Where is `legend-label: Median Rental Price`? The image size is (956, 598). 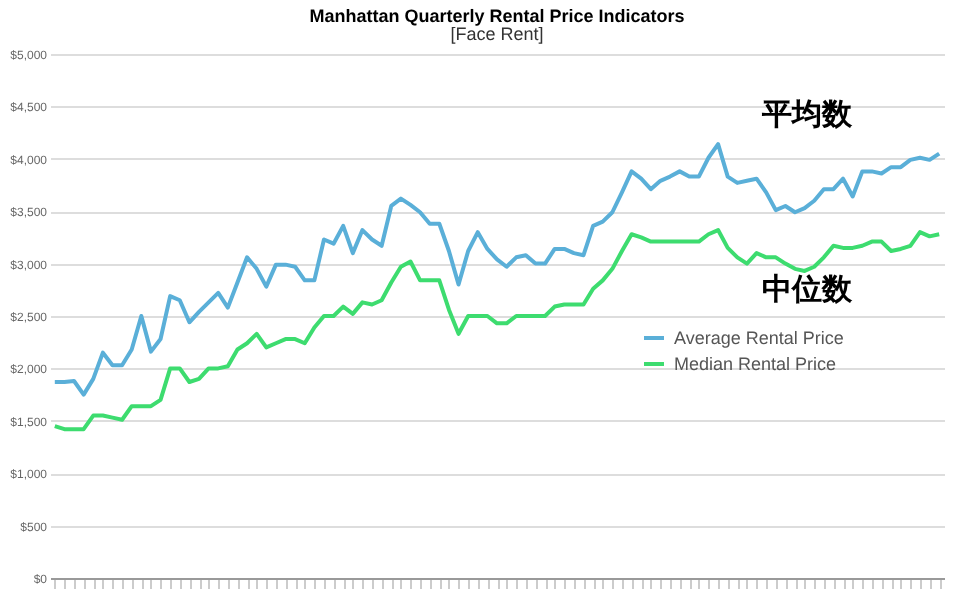 legend-label: Median Rental Price is located at coordinates (755, 364).